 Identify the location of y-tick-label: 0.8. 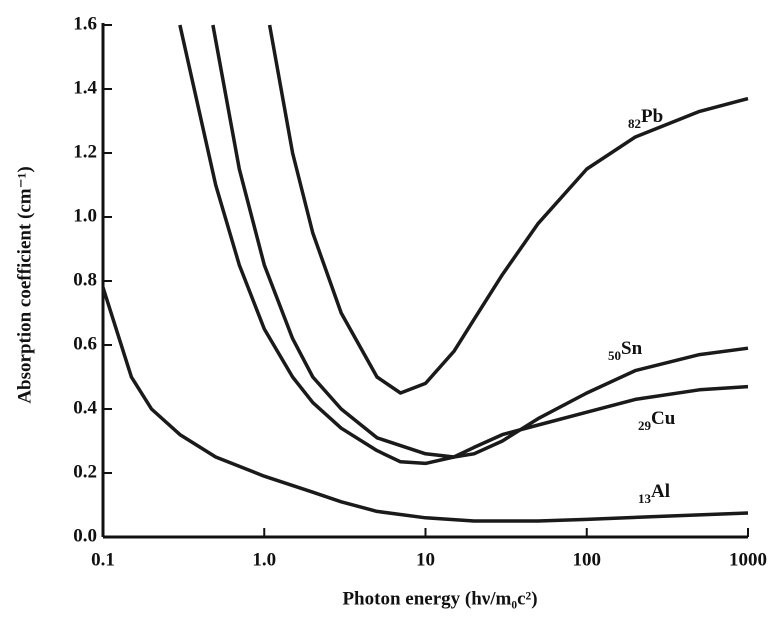
(85, 279).